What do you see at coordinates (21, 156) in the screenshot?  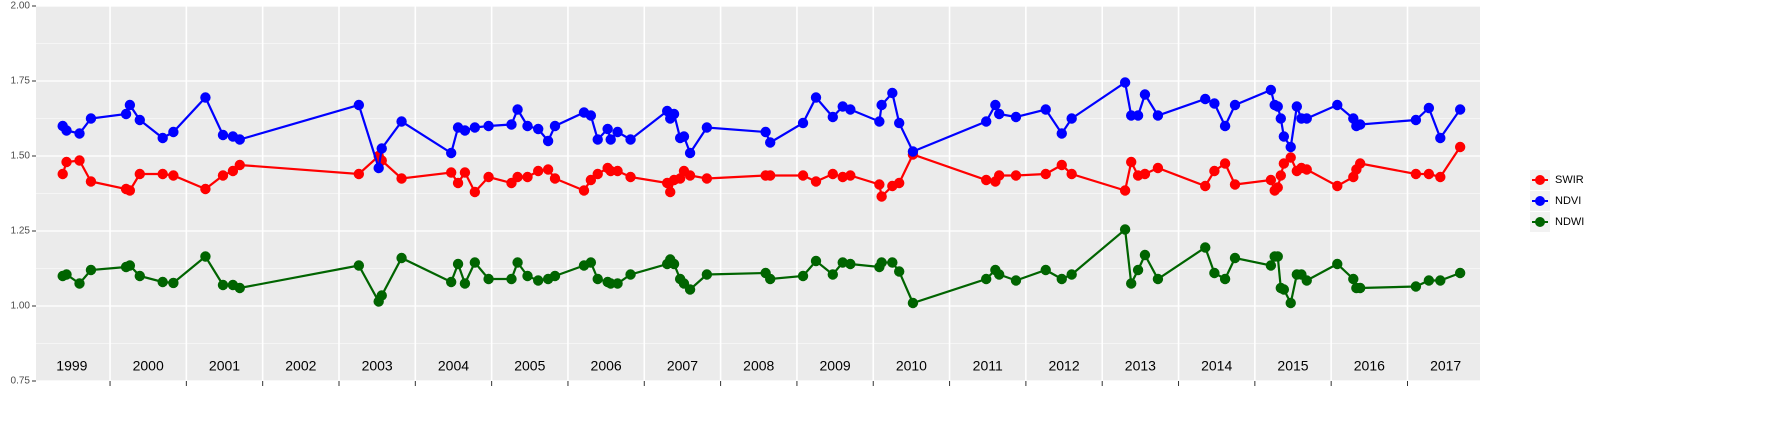 I see `y-tick-label: 1.50` at bounding box center [21, 156].